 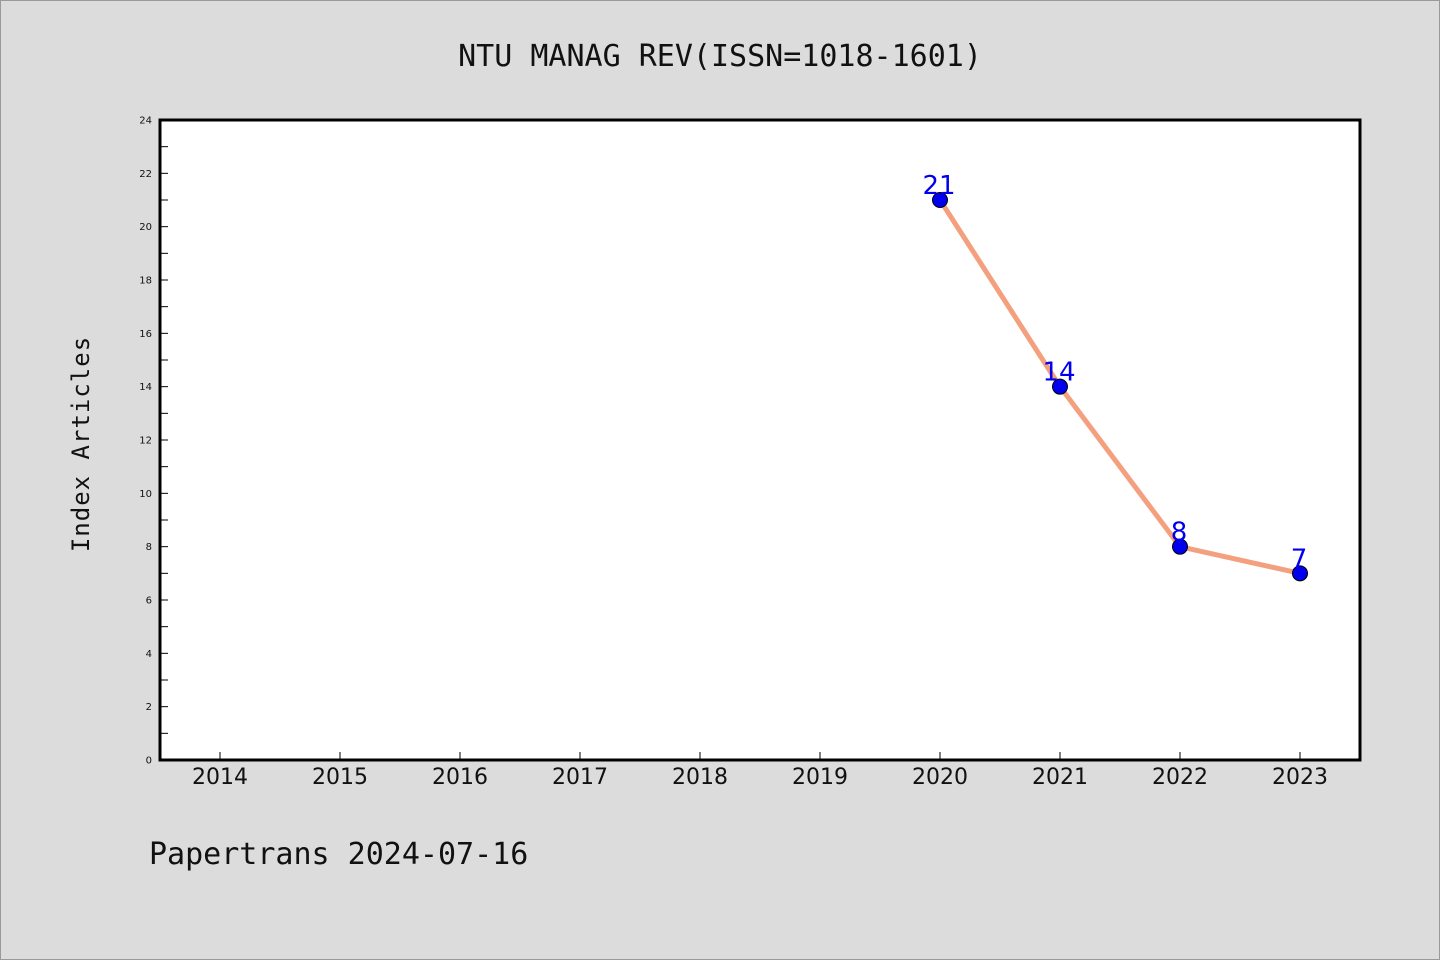 What do you see at coordinates (220, 777) in the screenshot?
I see `x-tick-label: 2014` at bounding box center [220, 777].